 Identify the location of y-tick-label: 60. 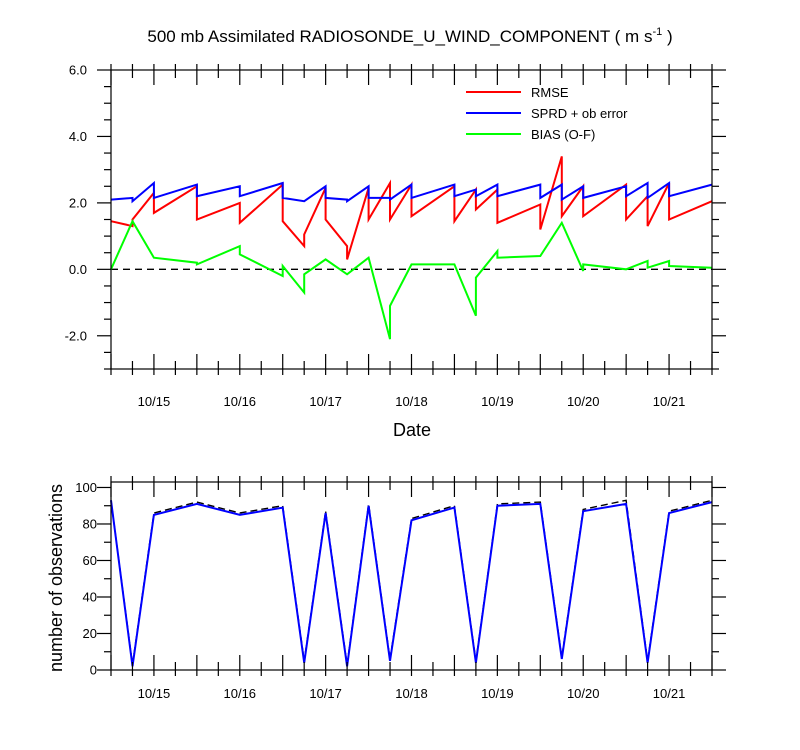
(90, 560).